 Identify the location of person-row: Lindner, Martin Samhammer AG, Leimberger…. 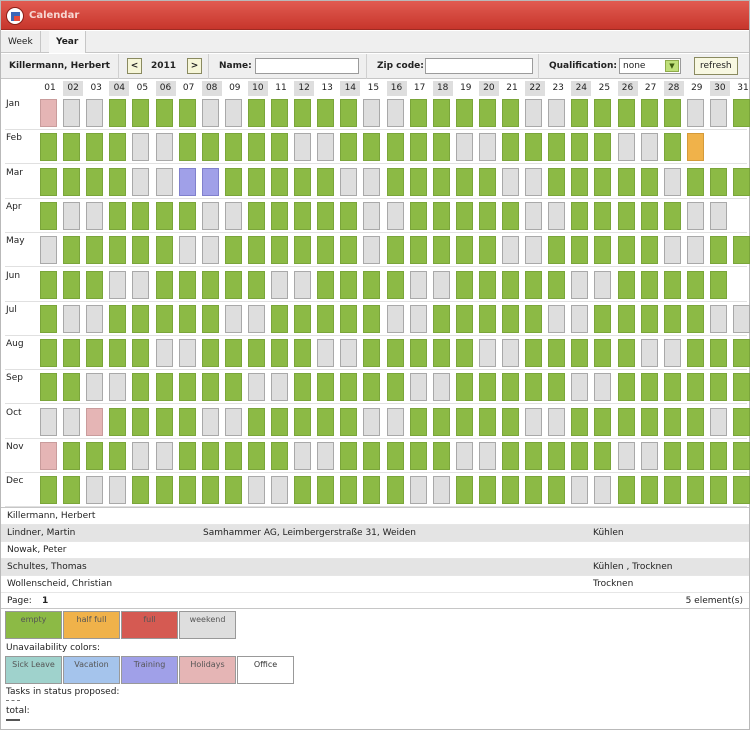
(375, 533).